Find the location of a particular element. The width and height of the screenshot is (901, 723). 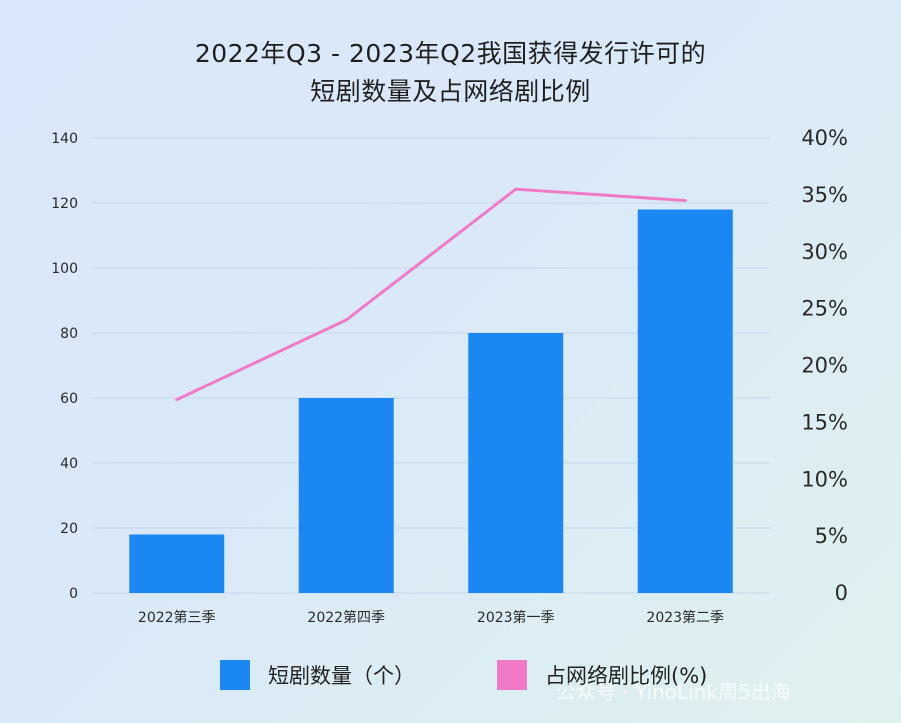

right-axis-tick-label: 30% is located at coordinates (824, 252).